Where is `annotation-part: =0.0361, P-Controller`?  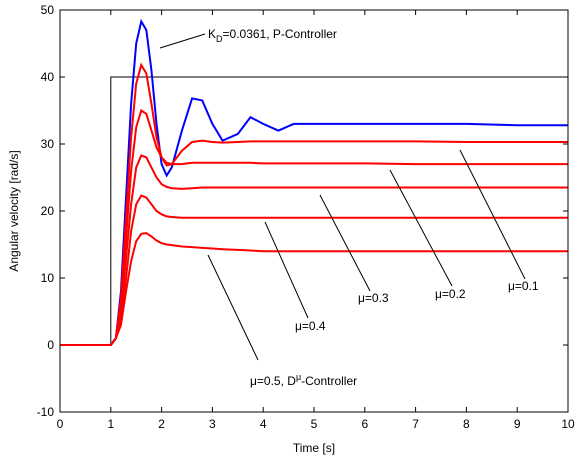
annotation-part: =0.0361, P-Controller is located at coordinates (280, 34).